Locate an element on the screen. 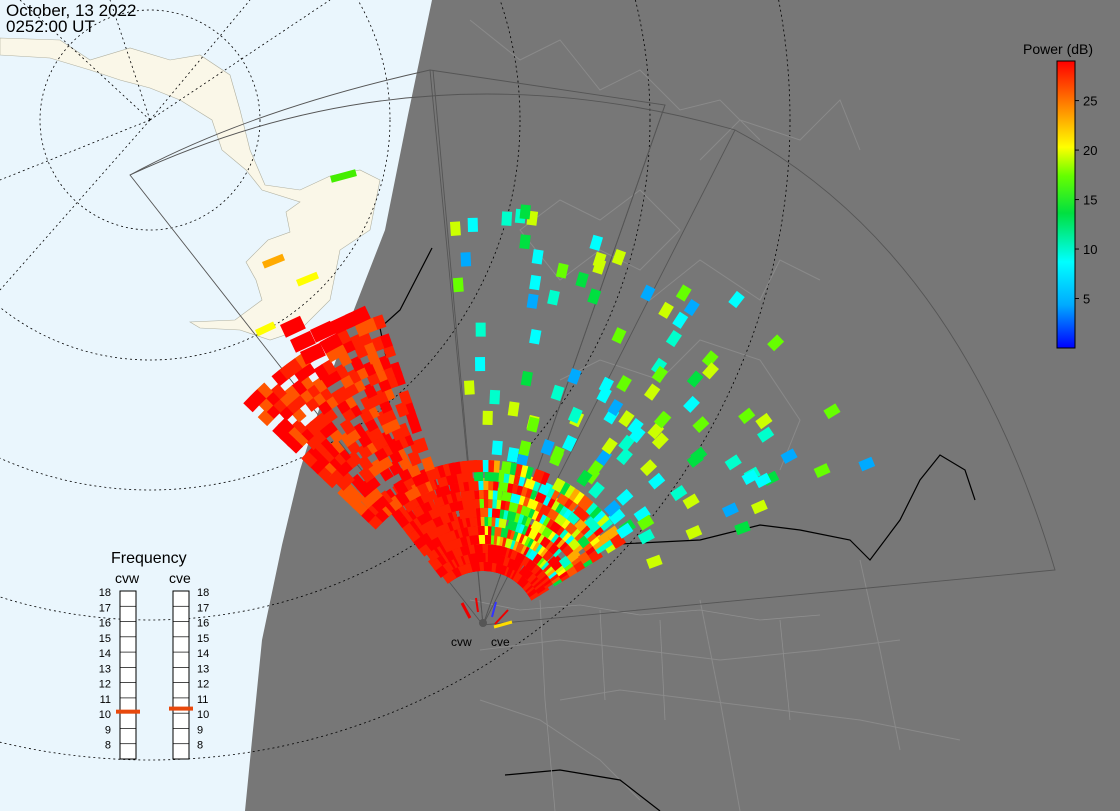  power-color-bar is located at coordinates (1066, 204).